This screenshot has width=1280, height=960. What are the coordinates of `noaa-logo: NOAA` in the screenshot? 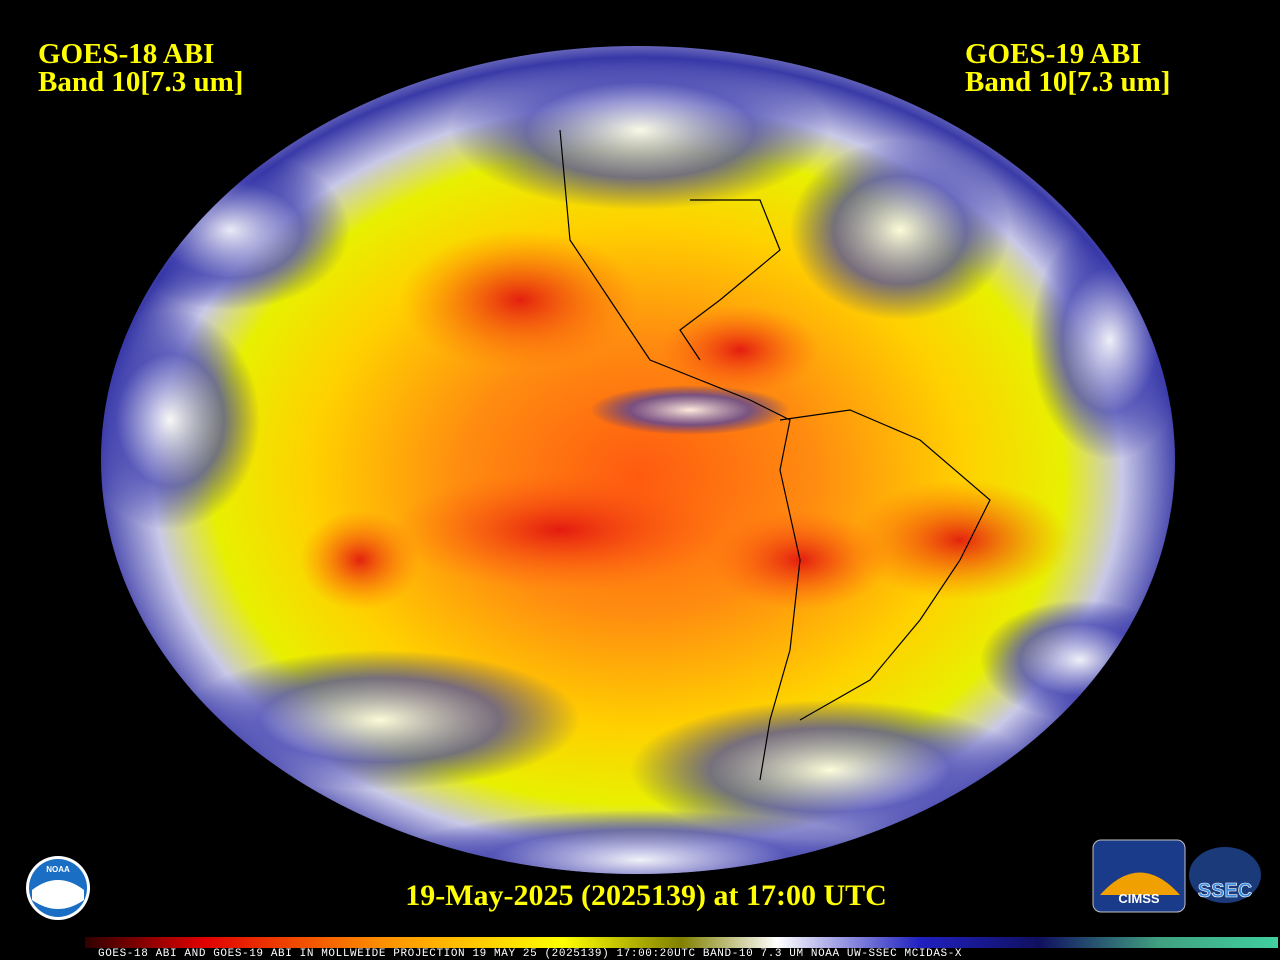 It's located at (58, 888).